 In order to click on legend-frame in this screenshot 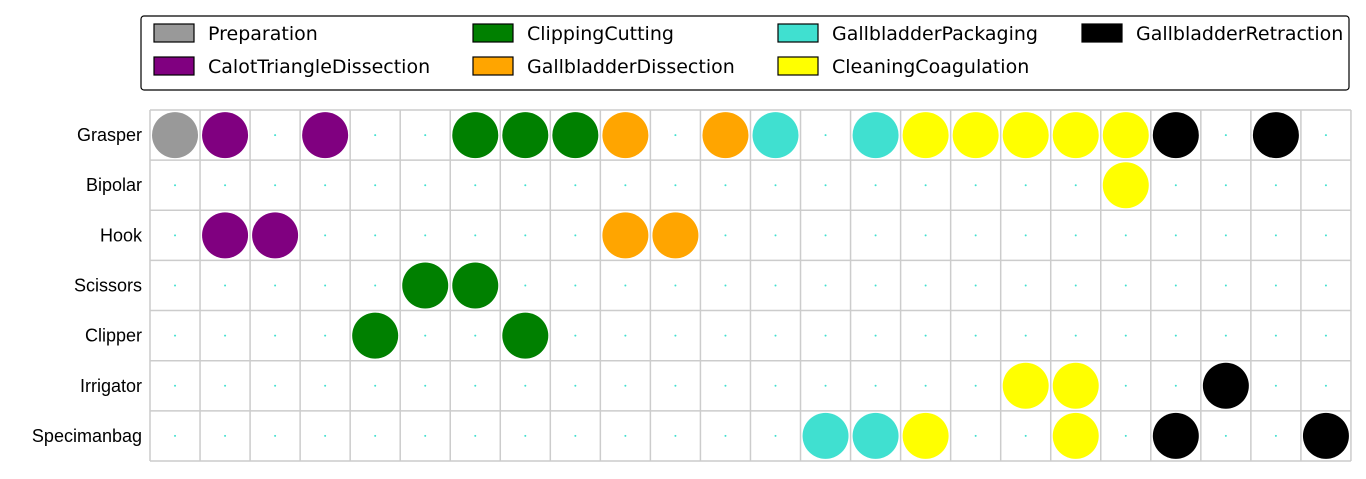, I will do `click(745, 53)`.